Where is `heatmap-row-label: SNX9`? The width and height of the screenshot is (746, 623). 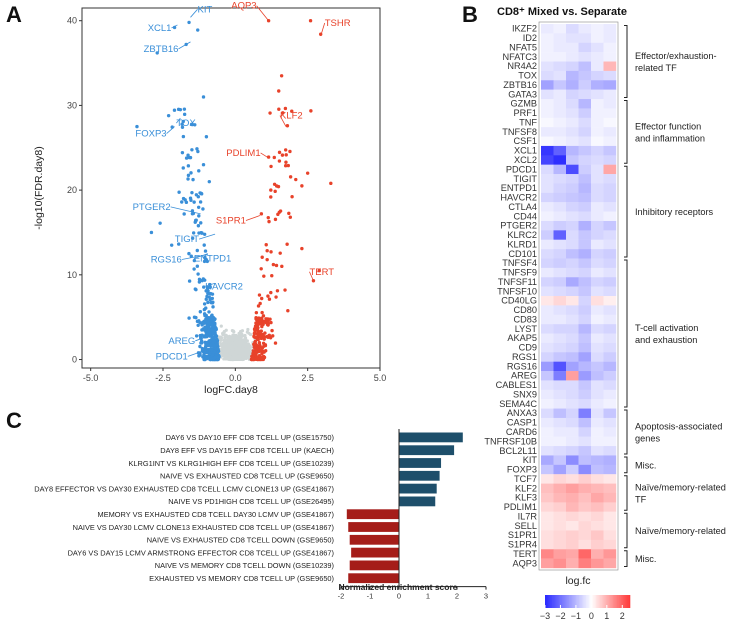
heatmap-row-label: SNX9 is located at coordinates (525, 394).